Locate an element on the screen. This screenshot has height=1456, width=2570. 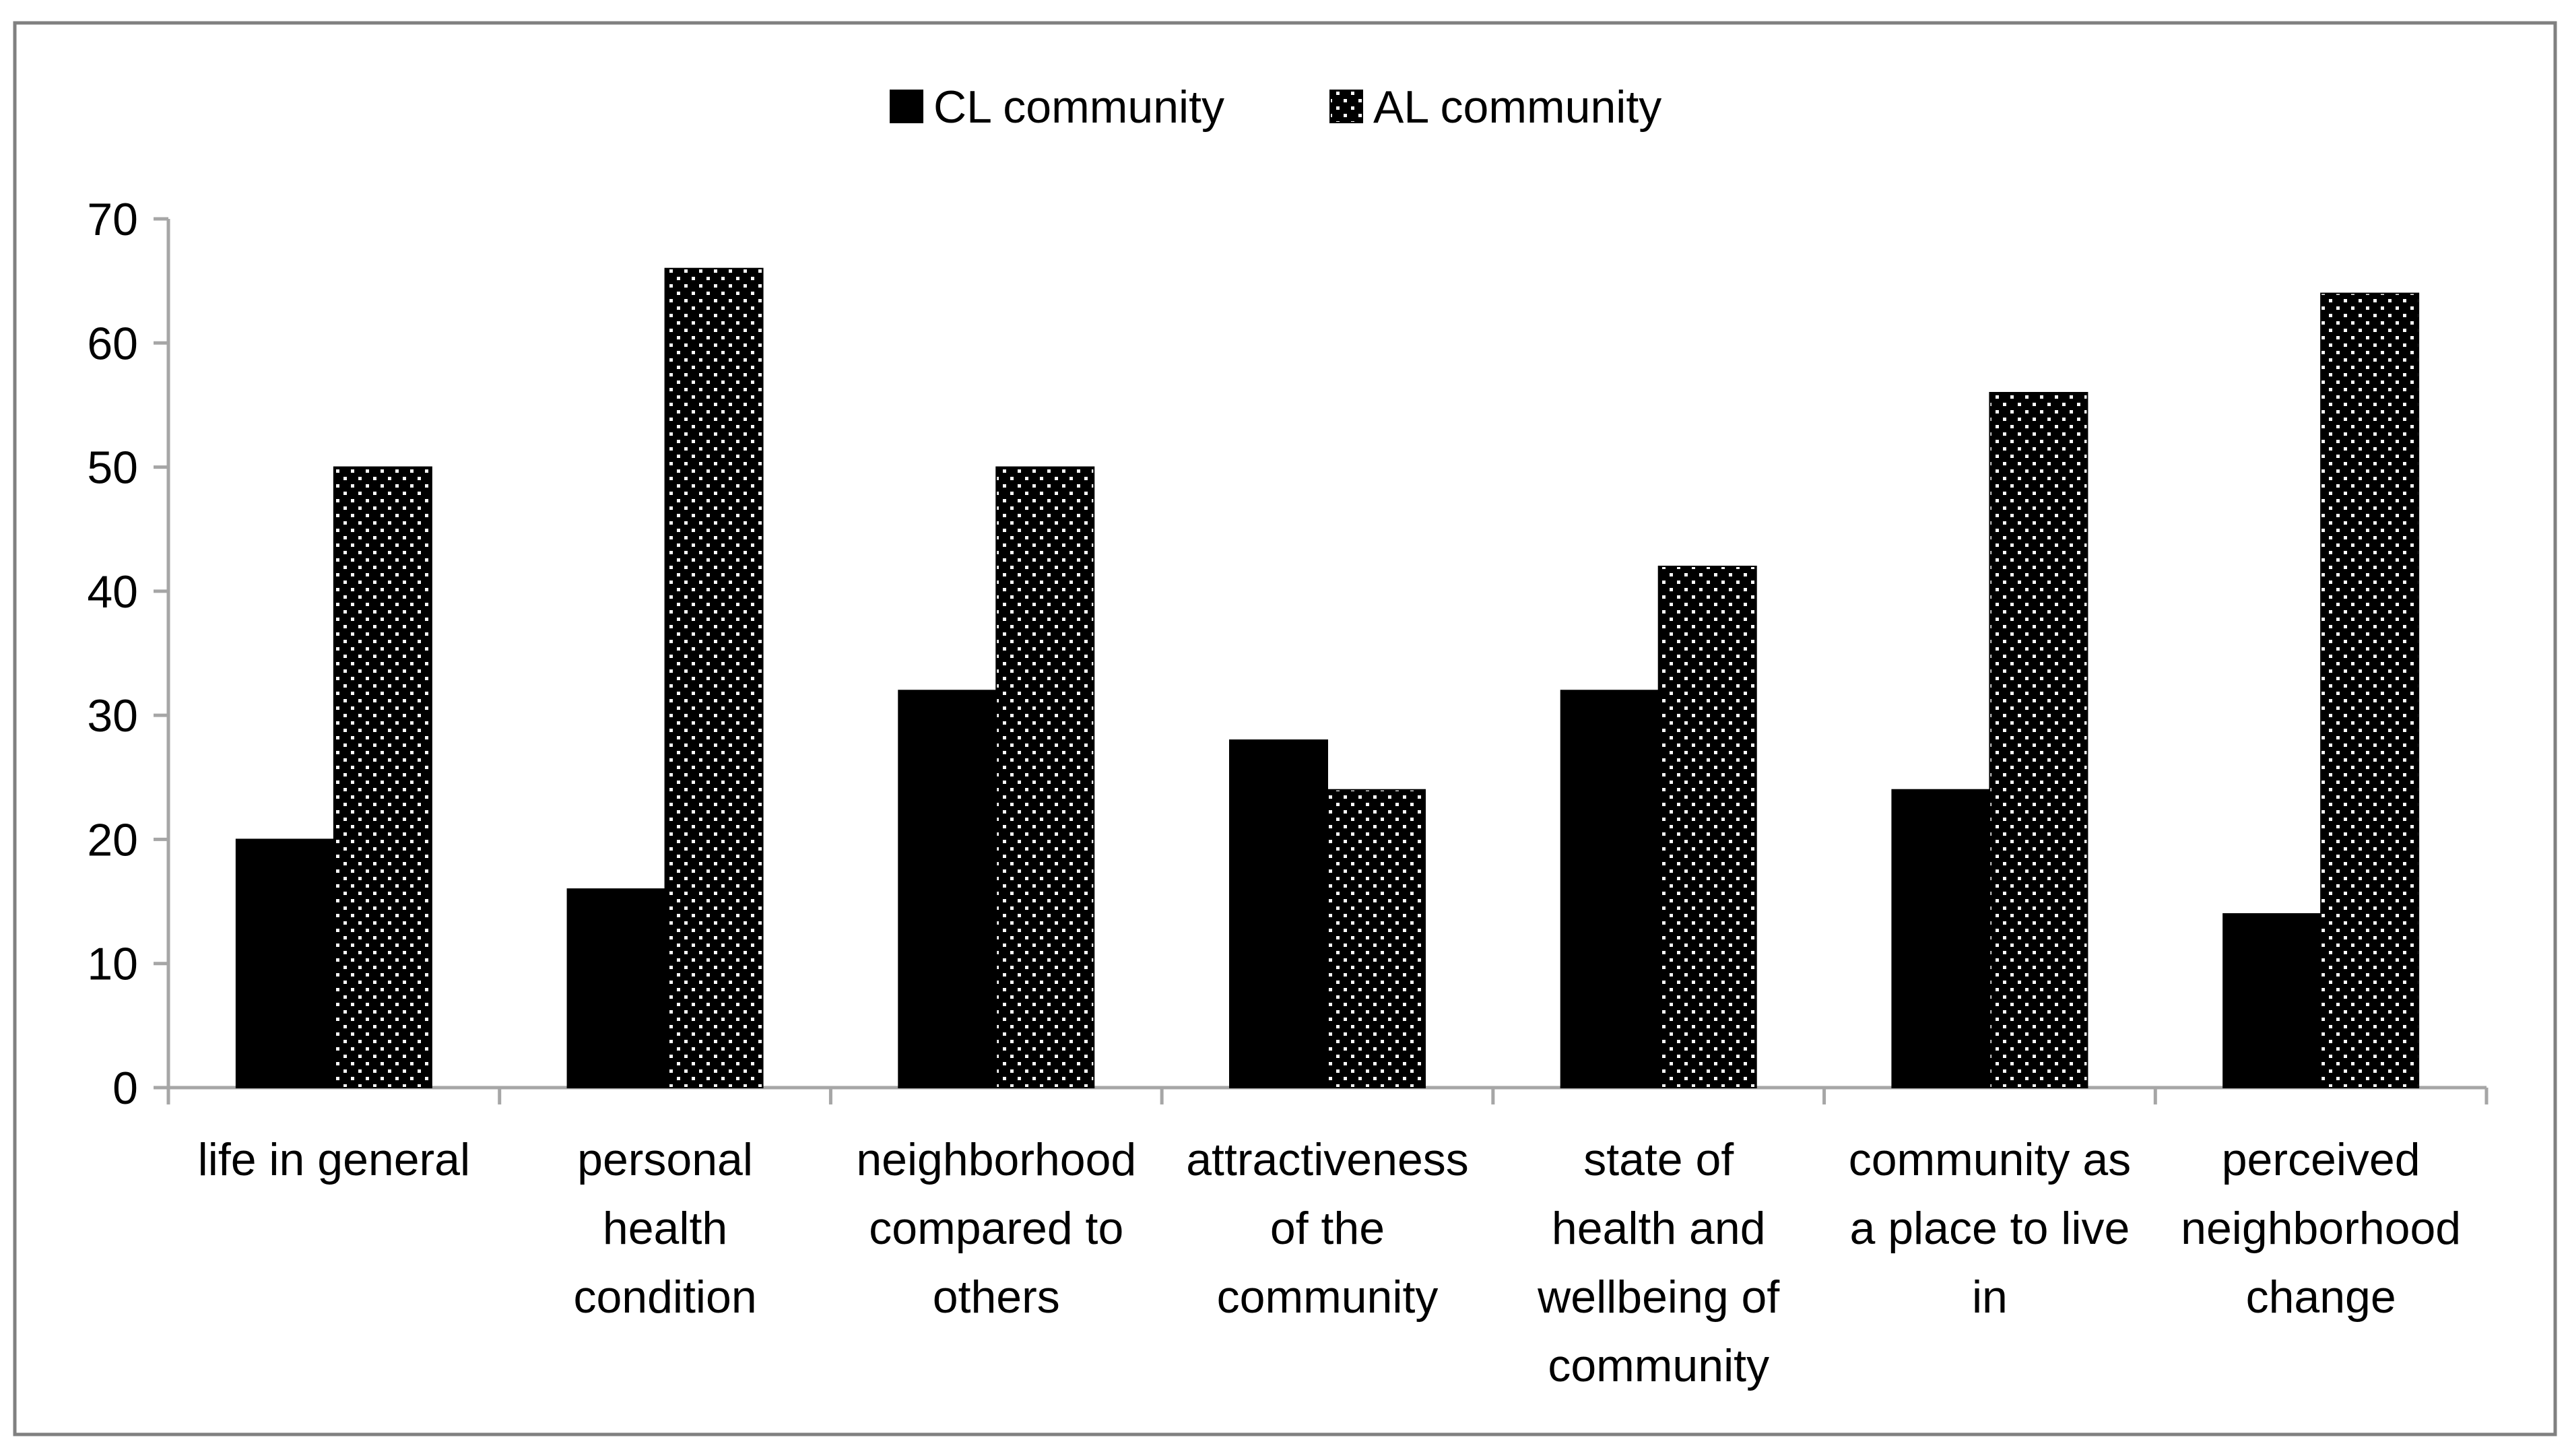
y-tick-label: 10 is located at coordinates (113, 965).